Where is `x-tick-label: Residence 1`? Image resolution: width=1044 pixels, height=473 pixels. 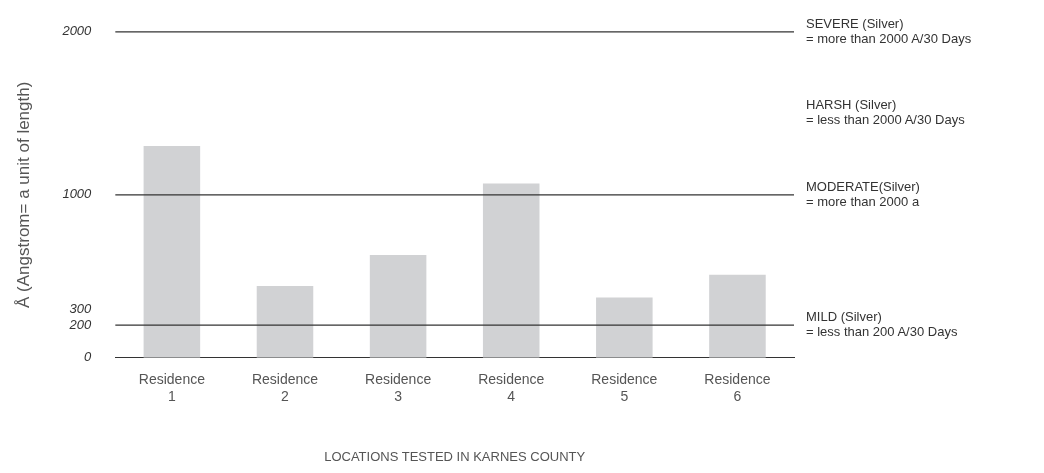 x-tick-label: Residence 1 is located at coordinates (172, 387).